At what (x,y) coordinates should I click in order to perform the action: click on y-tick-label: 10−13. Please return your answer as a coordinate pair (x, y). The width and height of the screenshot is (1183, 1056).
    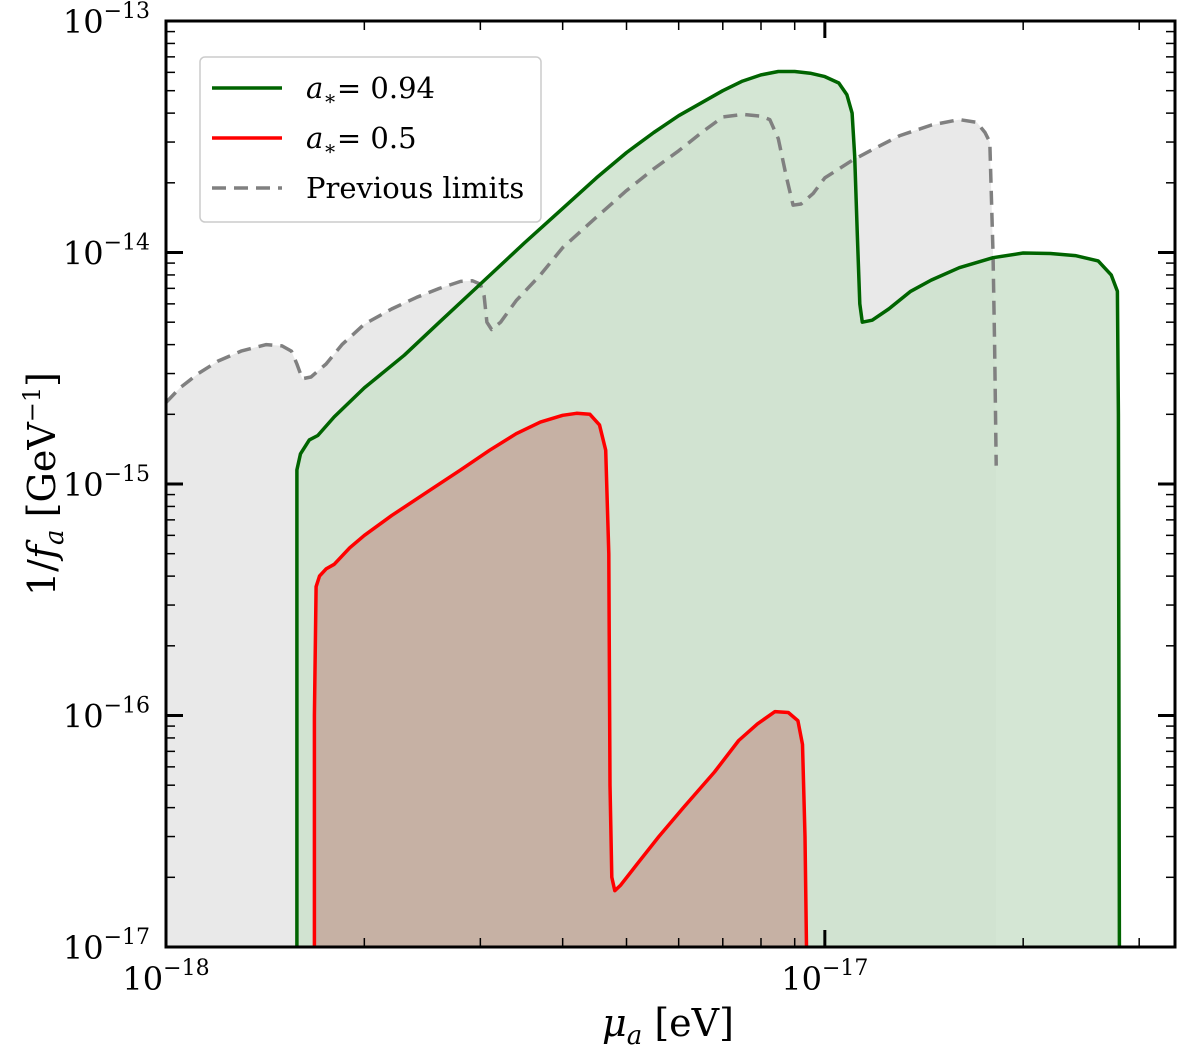
    Looking at the image, I should click on (106, 20).